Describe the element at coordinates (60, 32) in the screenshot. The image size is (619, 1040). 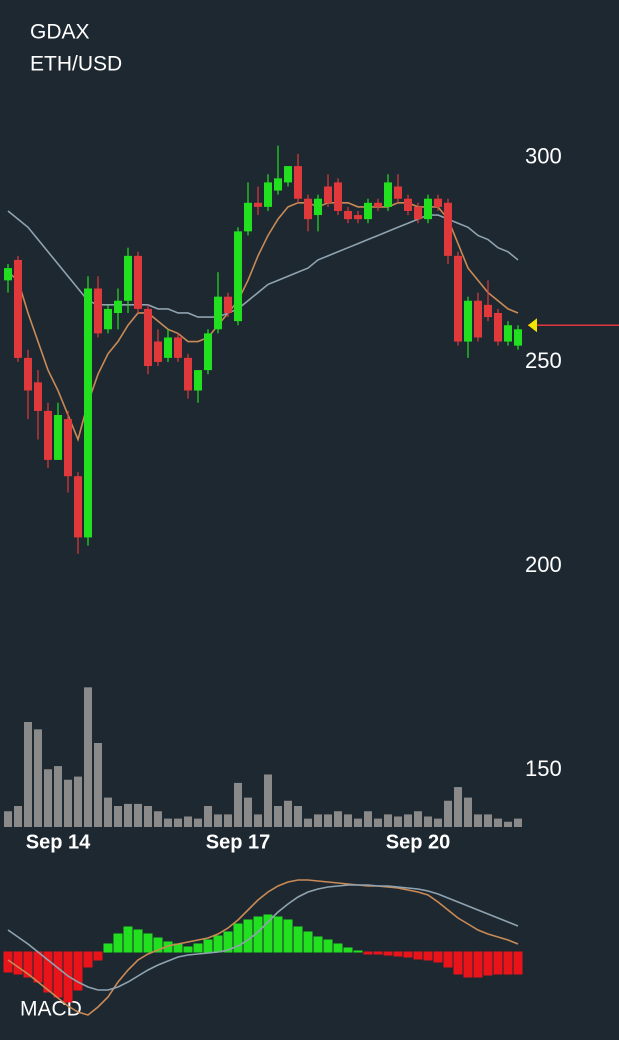
I see `exchange-label: GDAX` at that location.